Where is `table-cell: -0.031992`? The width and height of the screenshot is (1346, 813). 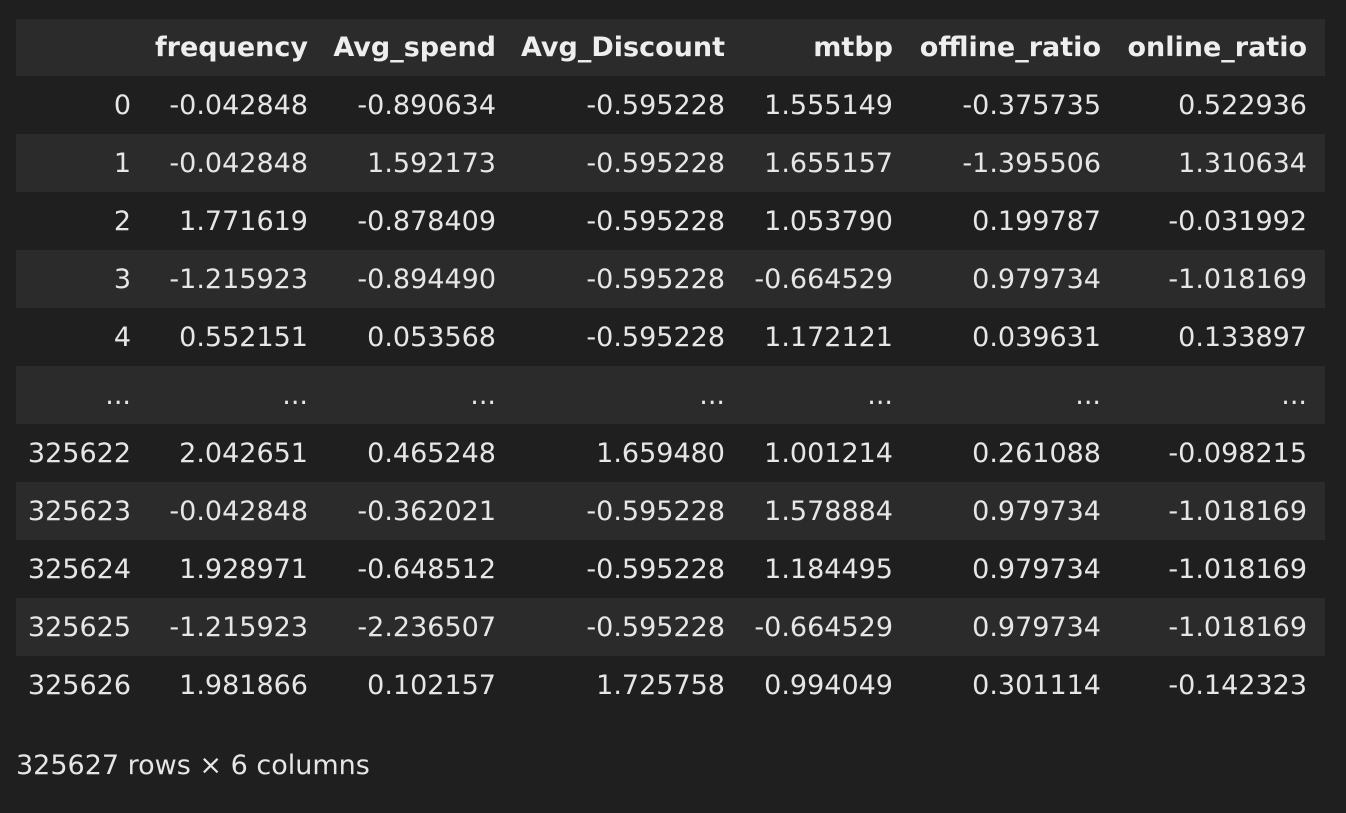
table-cell: -0.031992 is located at coordinates (1222, 221).